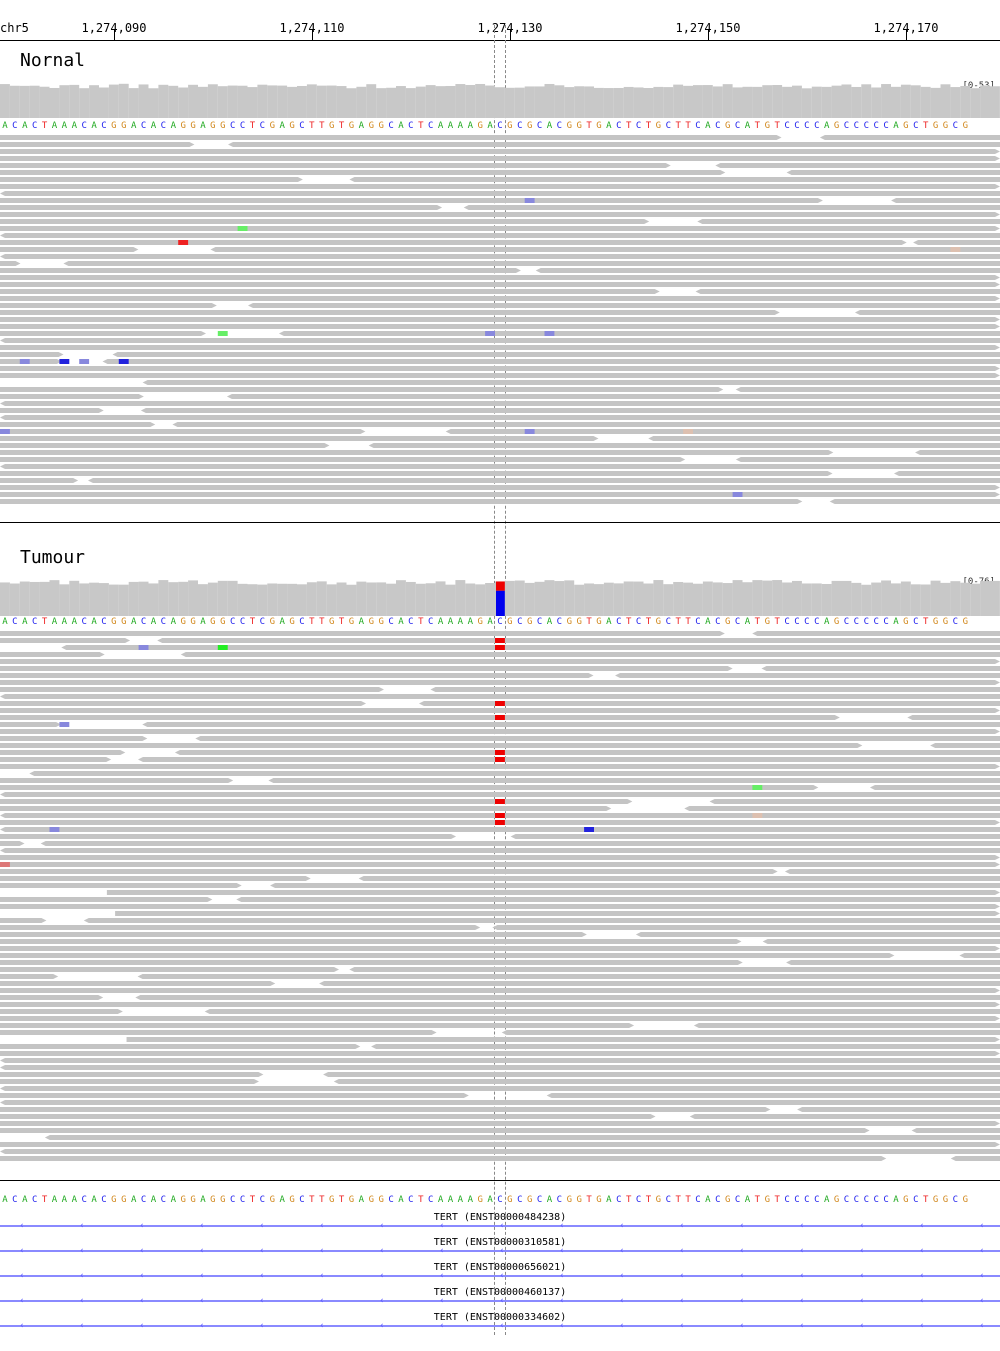  Describe the element at coordinates (500, 1274) in the screenshot. I see `gene-feature: TERT (ENST00000656021) ‹ ‹ ‹ ‹ ‹ ‹ ‹ ‹ ‹ ‹ ‹ ‹ ‹ ‹ ‹ ‹ ‹` at that location.